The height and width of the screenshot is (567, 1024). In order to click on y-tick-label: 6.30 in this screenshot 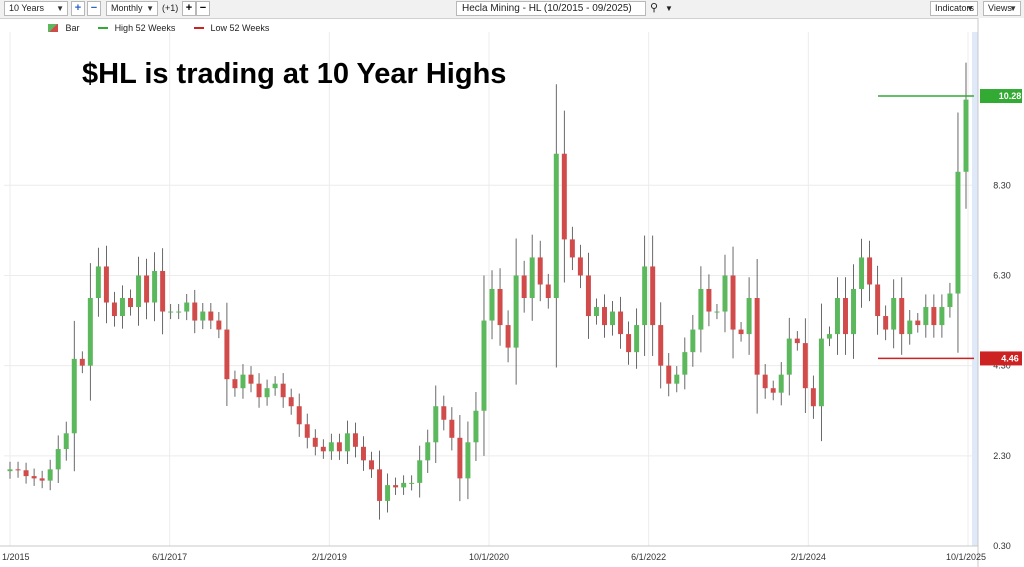, I will do `click(1002, 275)`.